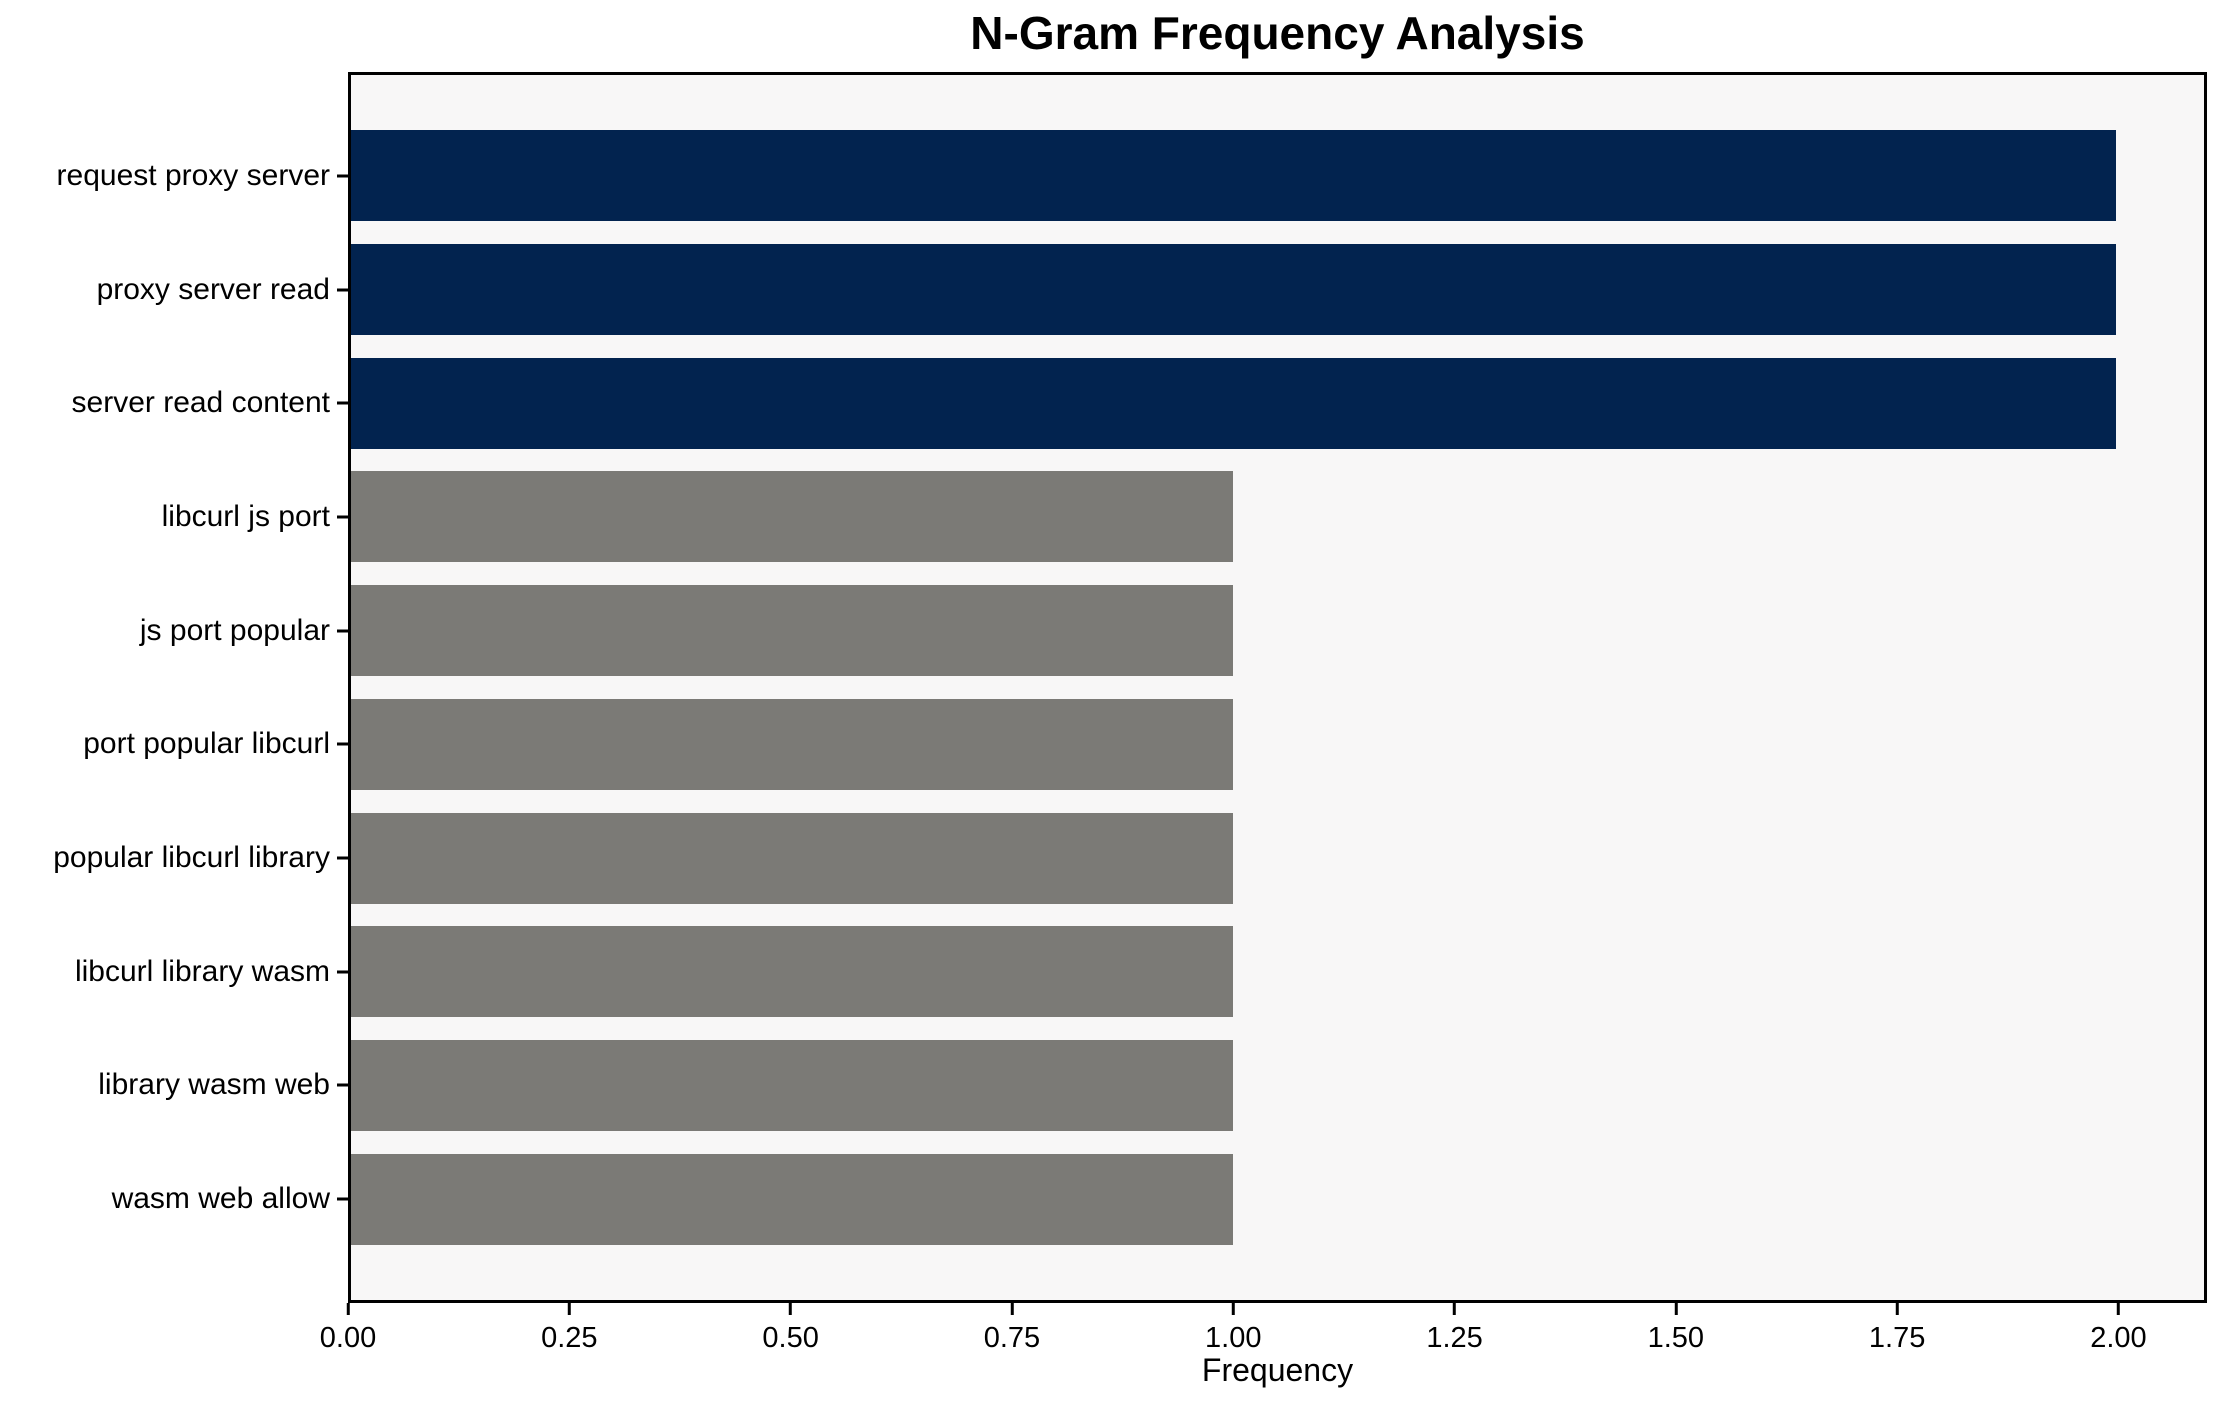 The image size is (2226, 1414). I want to click on x-tick: 1.75, so click(1897, 1329).